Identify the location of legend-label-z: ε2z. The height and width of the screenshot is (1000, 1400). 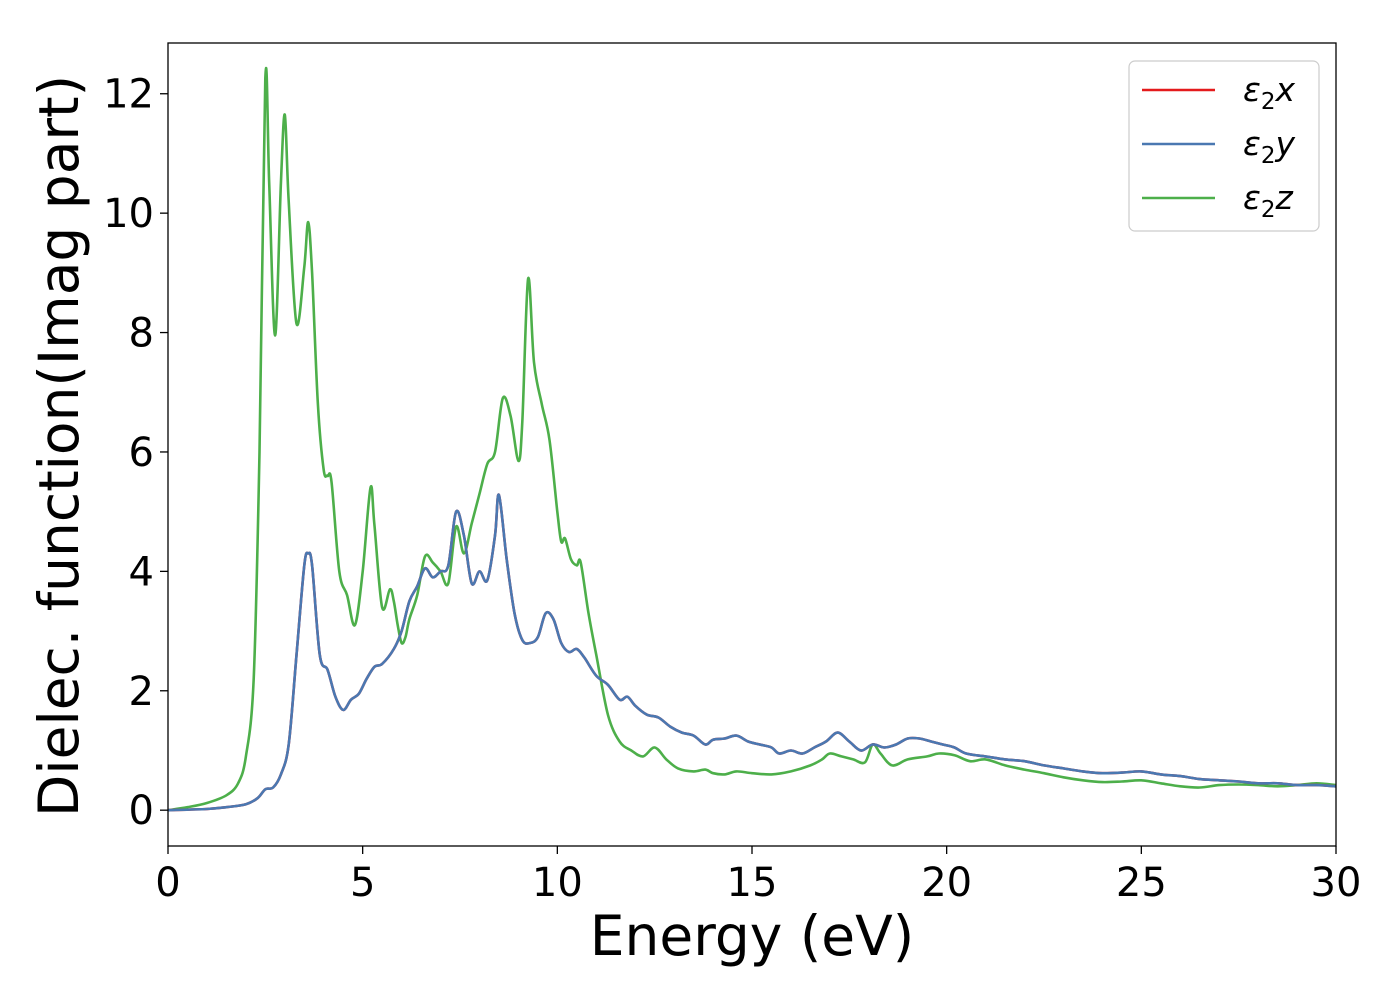
(1268, 200).